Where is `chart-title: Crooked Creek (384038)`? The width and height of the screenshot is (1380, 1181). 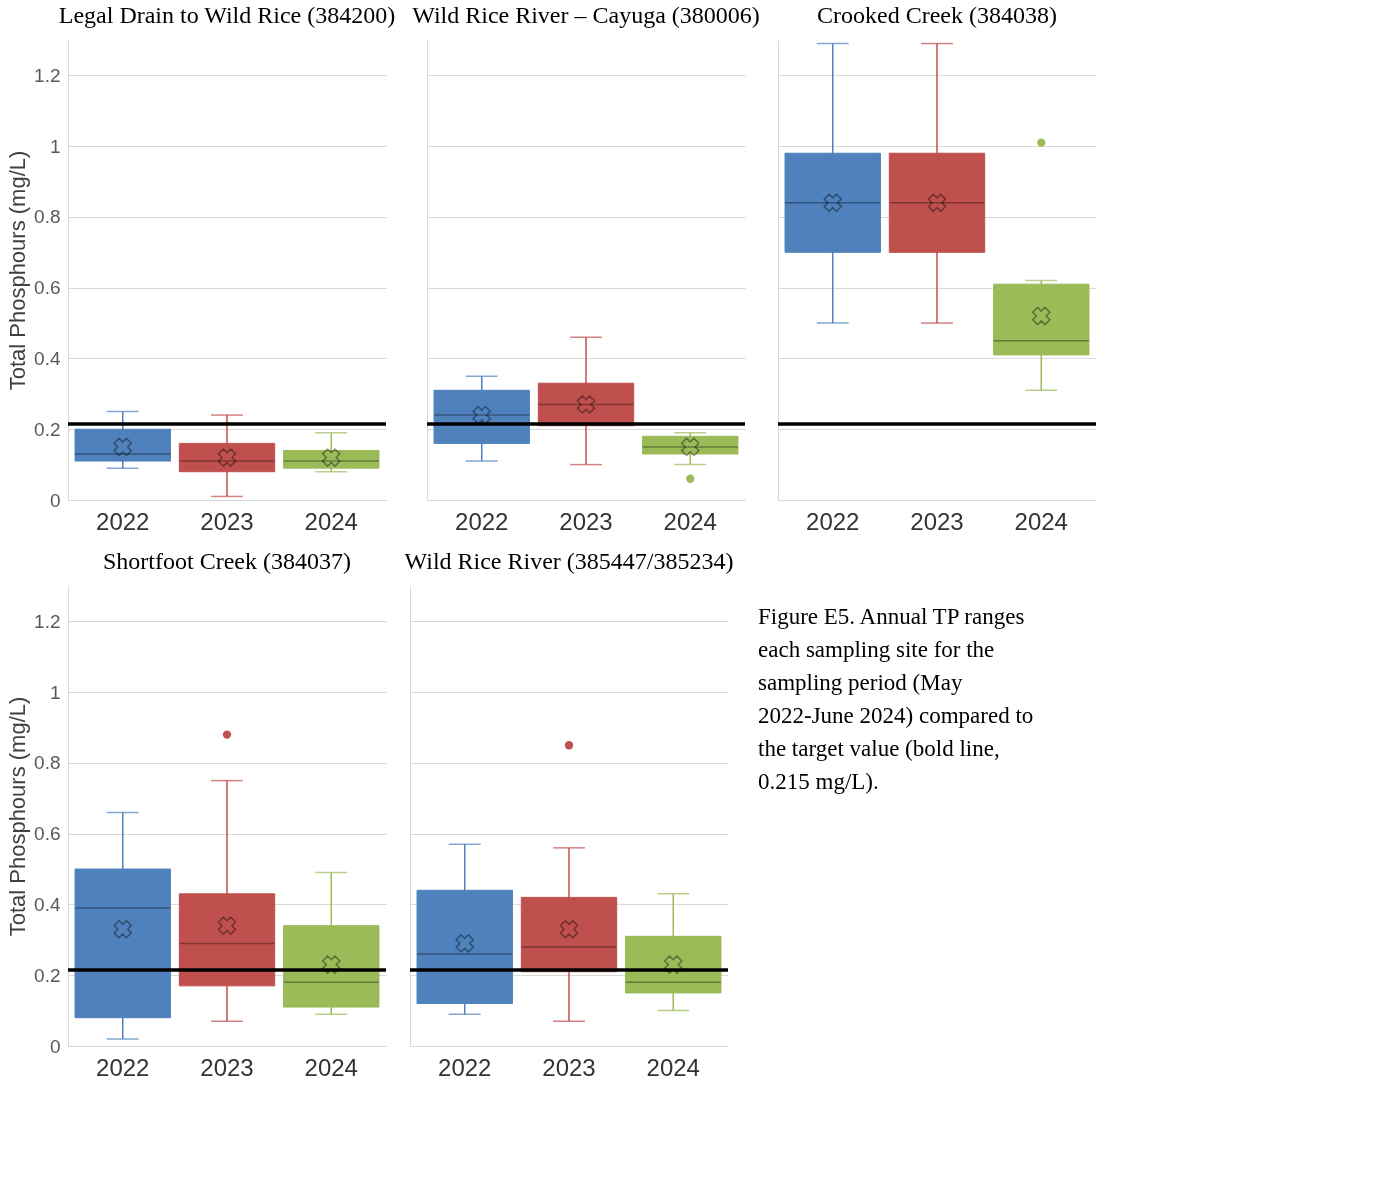
chart-title: Crooked Creek (384038) is located at coordinates (937, 15).